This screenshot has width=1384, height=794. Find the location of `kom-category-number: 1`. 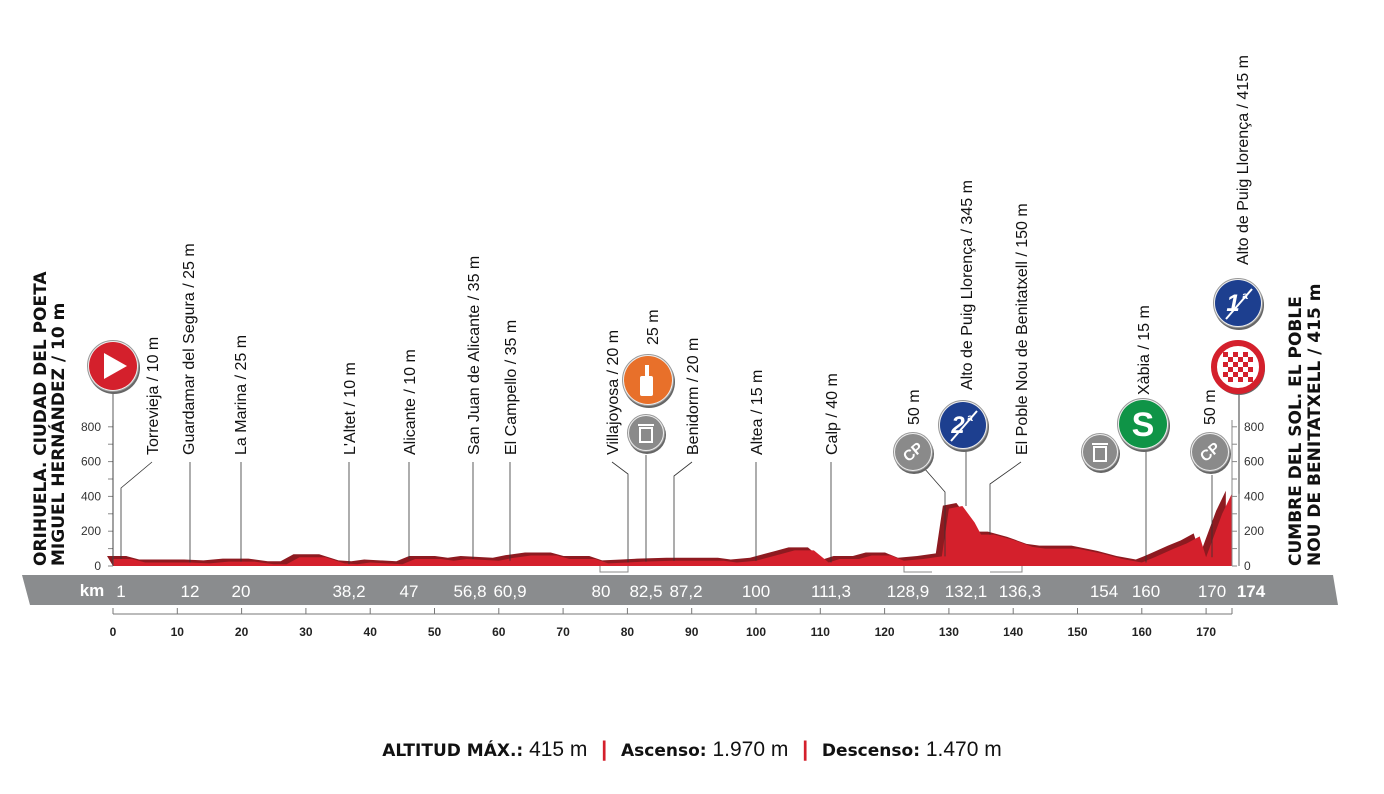

kom-category-number: 1 is located at coordinates (1232, 303).